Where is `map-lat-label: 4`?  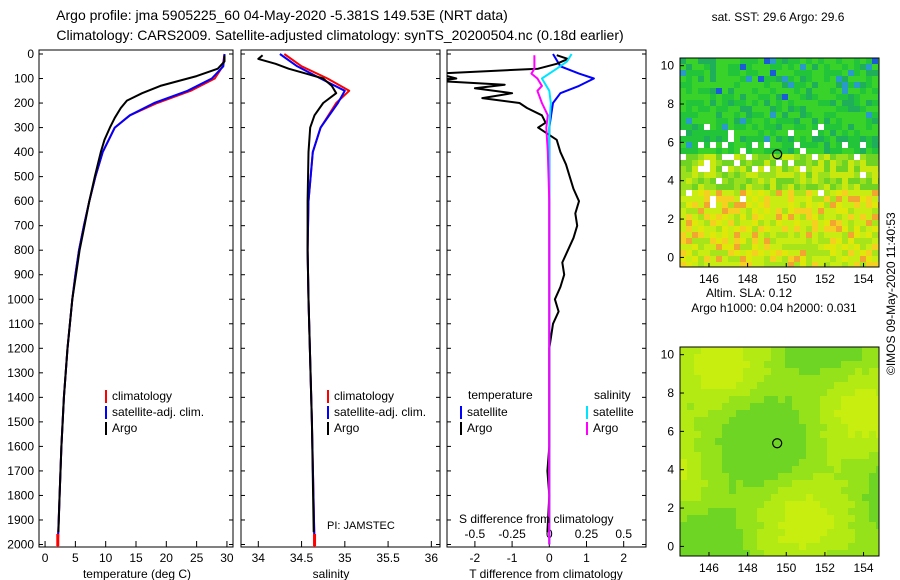
map-lat-label: 4 is located at coordinates (670, 470).